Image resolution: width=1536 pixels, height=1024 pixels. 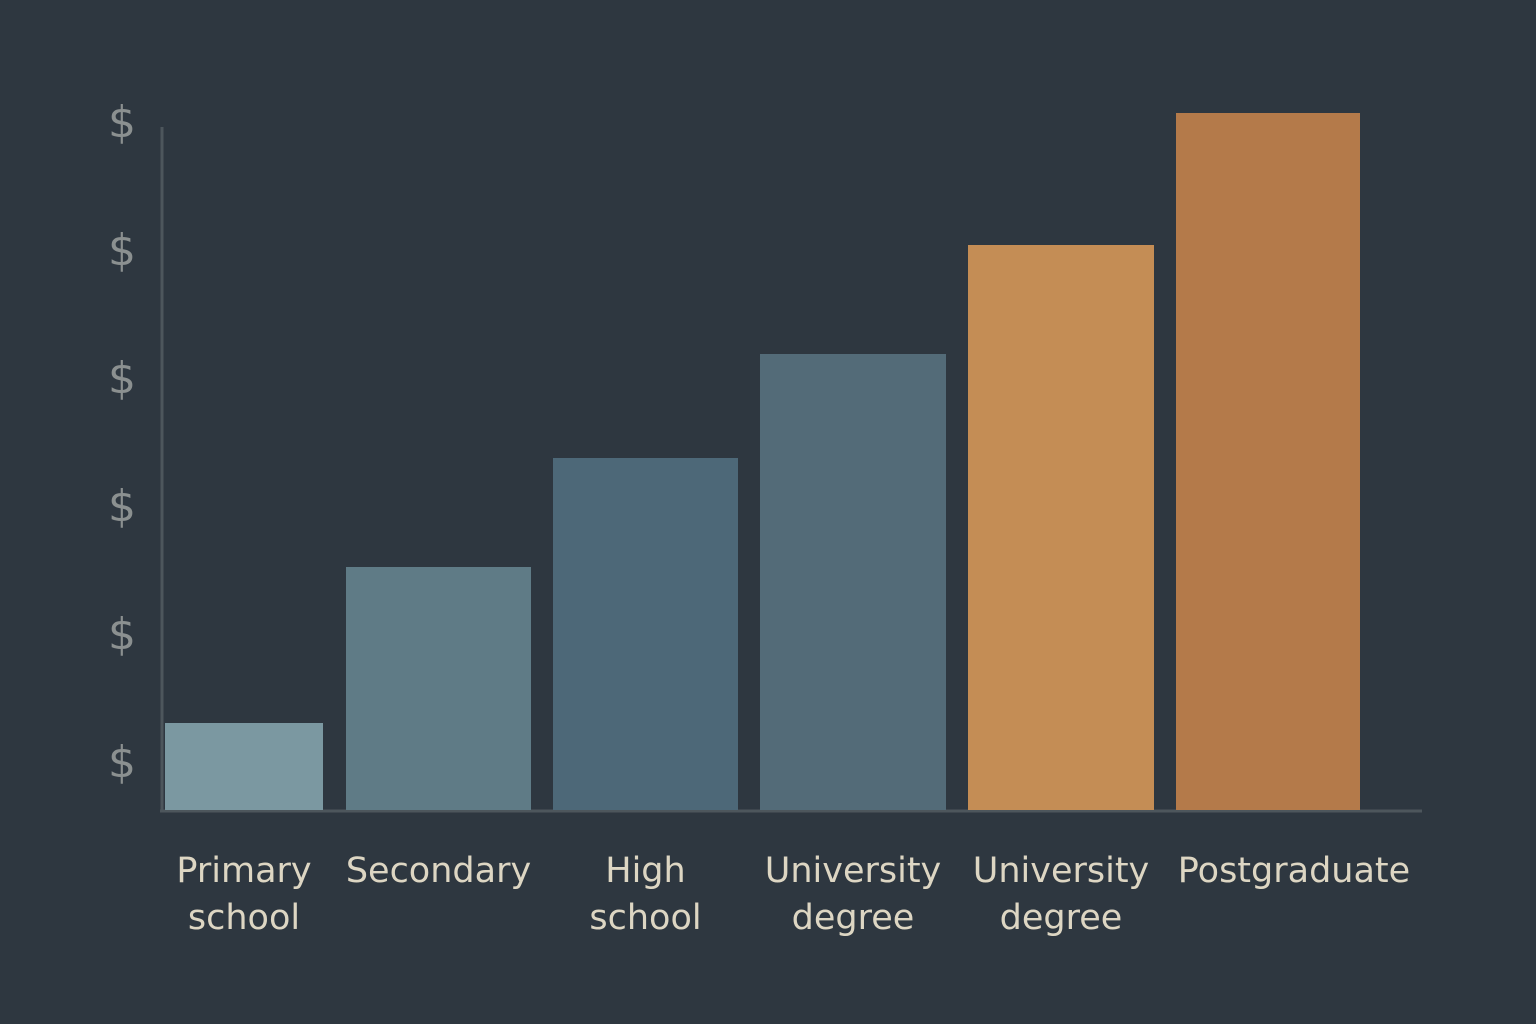 What do you see at coordinates (645, 894) in the screenshot?
I see `x-tick-label: High school` at bounding box center [645, 894].